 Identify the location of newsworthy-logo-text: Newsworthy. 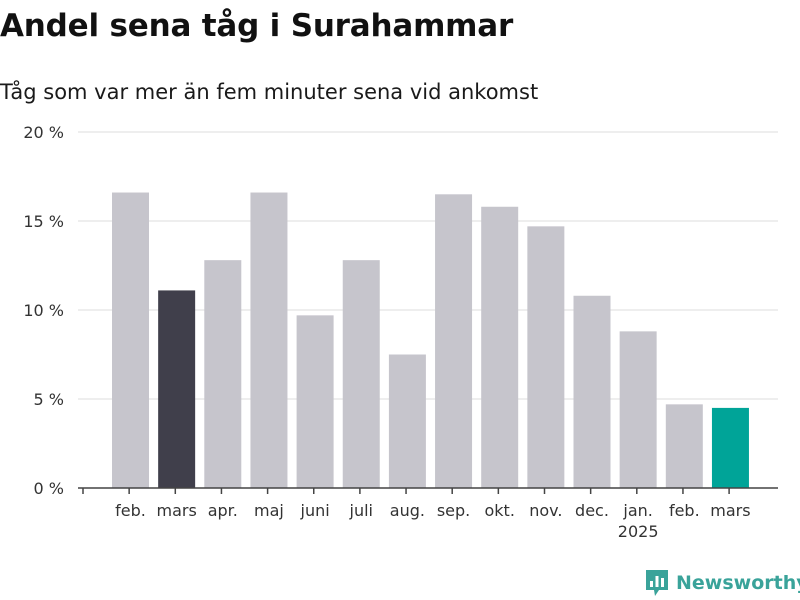
(738, 583).